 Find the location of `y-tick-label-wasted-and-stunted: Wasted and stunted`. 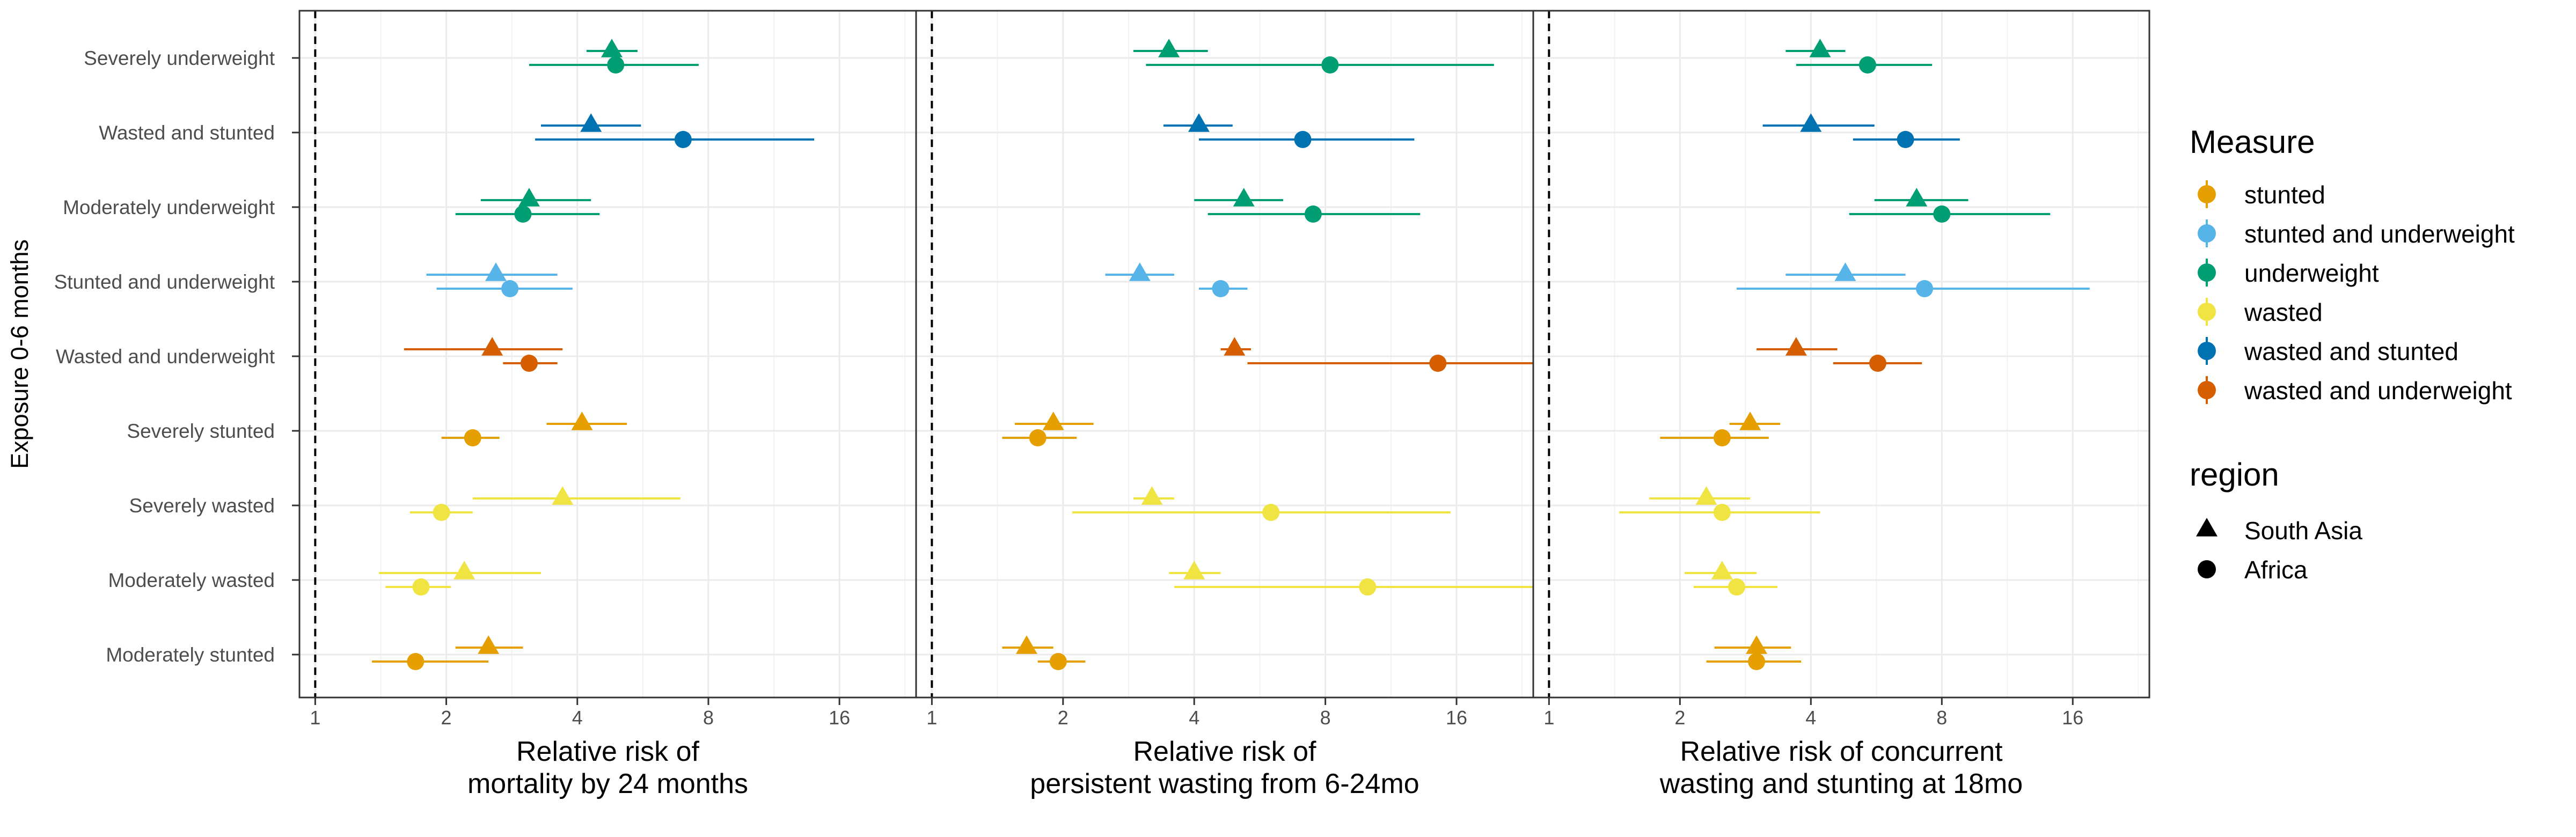

y-tick-label-wasted-and-stunted: Wasted and stunted is located at coordinates (187, 133).